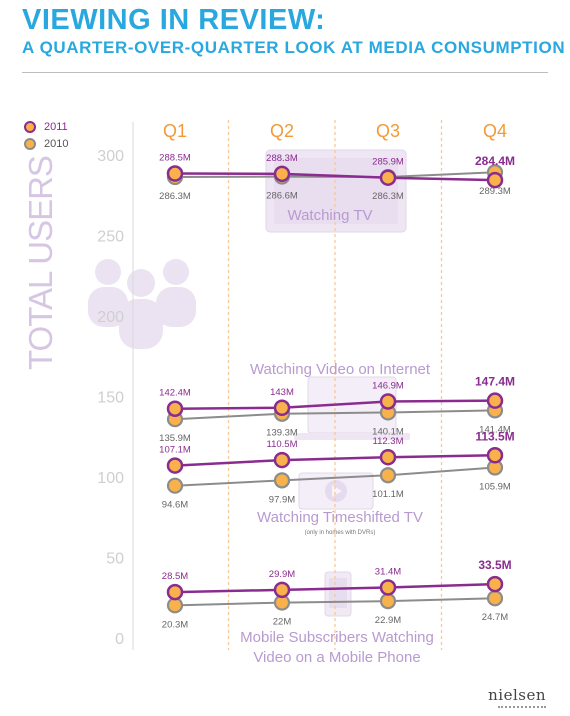  I want to click on y-tick-label: 300, so click(110, 156).